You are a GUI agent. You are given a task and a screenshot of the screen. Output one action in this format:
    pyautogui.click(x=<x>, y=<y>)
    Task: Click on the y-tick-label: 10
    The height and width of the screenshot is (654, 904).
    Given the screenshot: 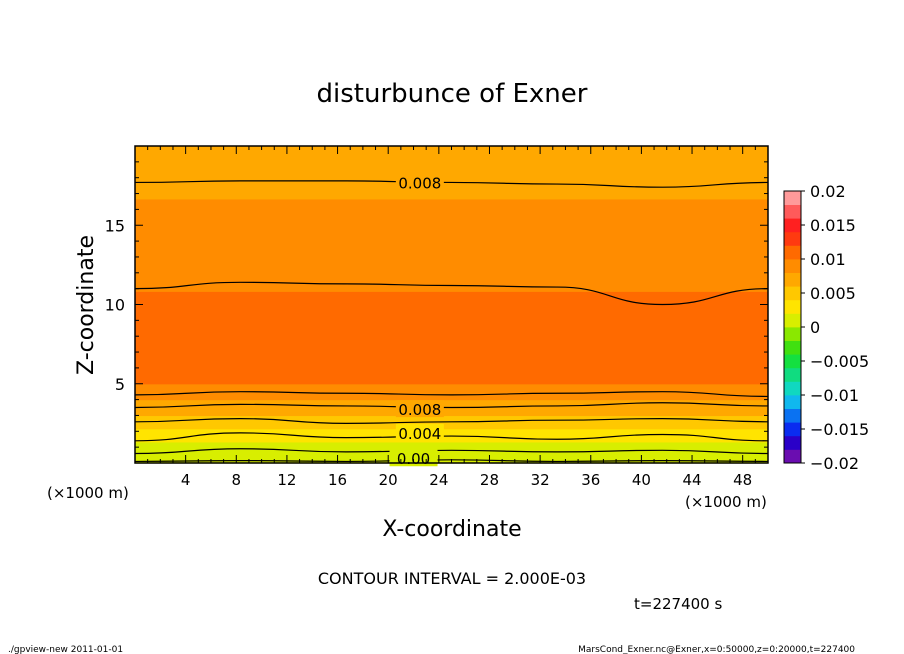 What is the action you would take?
    pyautogui.click(x=115, y=305)
    